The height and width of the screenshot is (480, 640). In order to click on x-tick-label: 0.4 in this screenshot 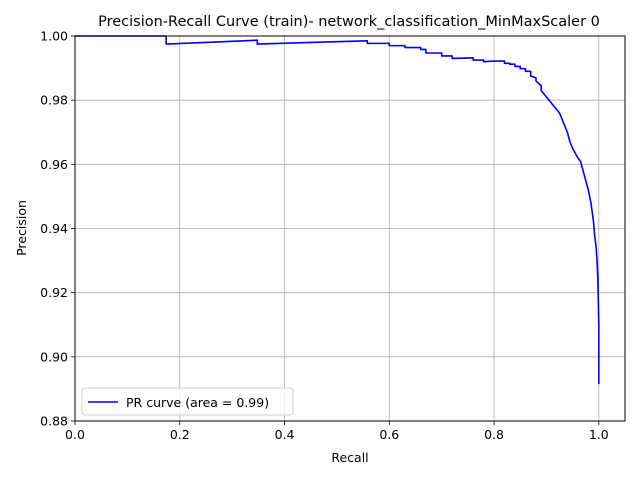, I will do `click(285, 434)`.